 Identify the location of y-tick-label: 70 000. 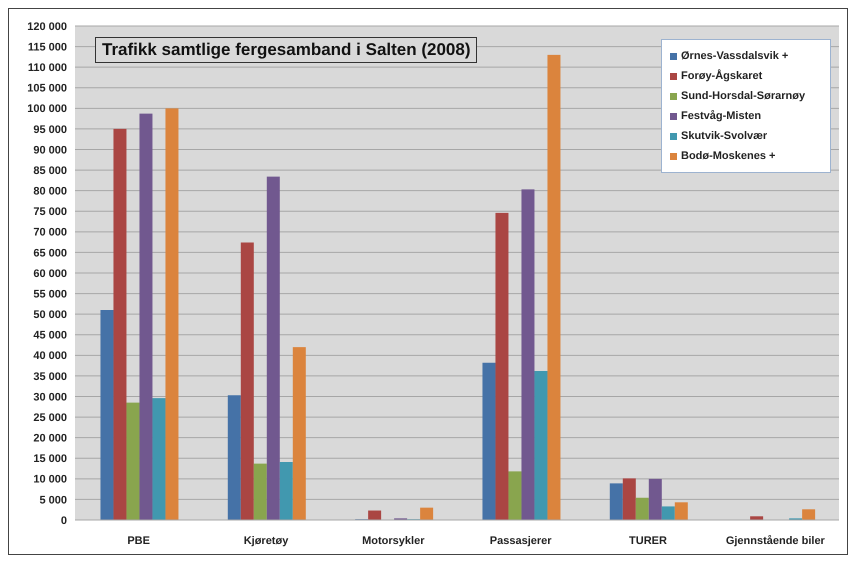
(50, 232).